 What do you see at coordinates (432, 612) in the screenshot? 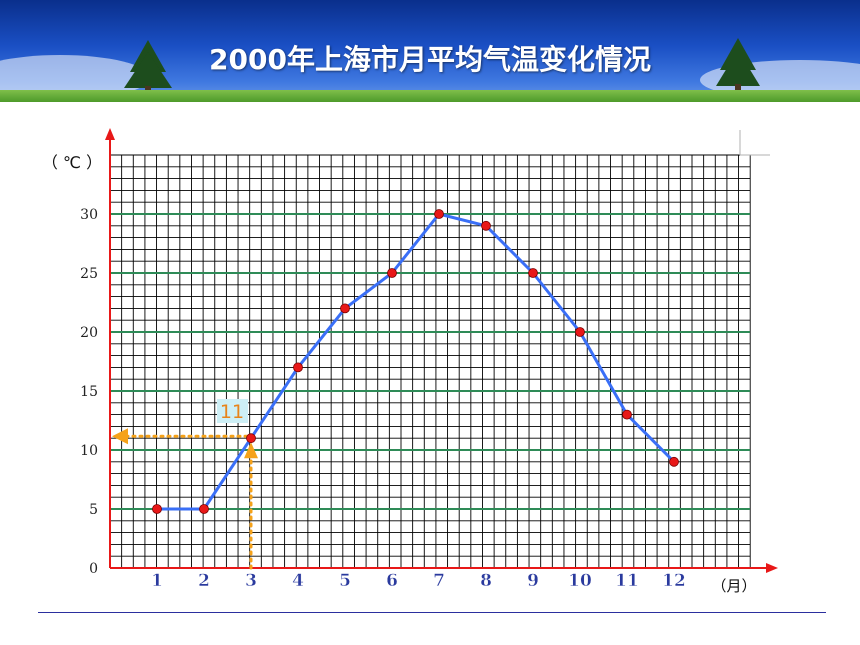
I see `bottom-divider` at bounding box center [432, 612].